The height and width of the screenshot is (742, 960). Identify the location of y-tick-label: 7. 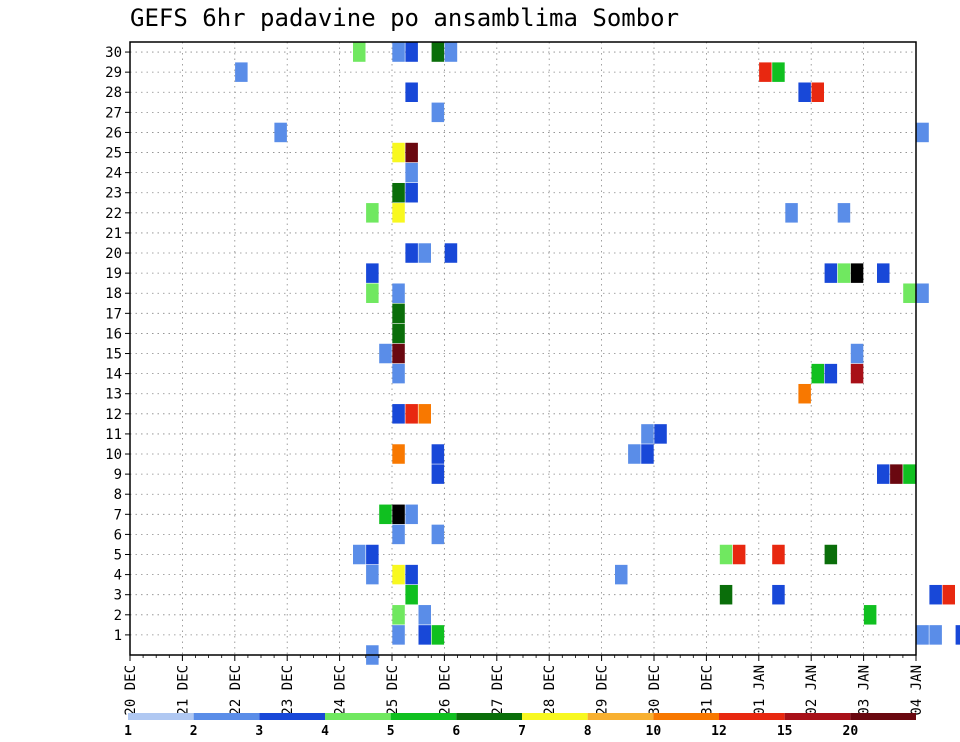
(118, 515).